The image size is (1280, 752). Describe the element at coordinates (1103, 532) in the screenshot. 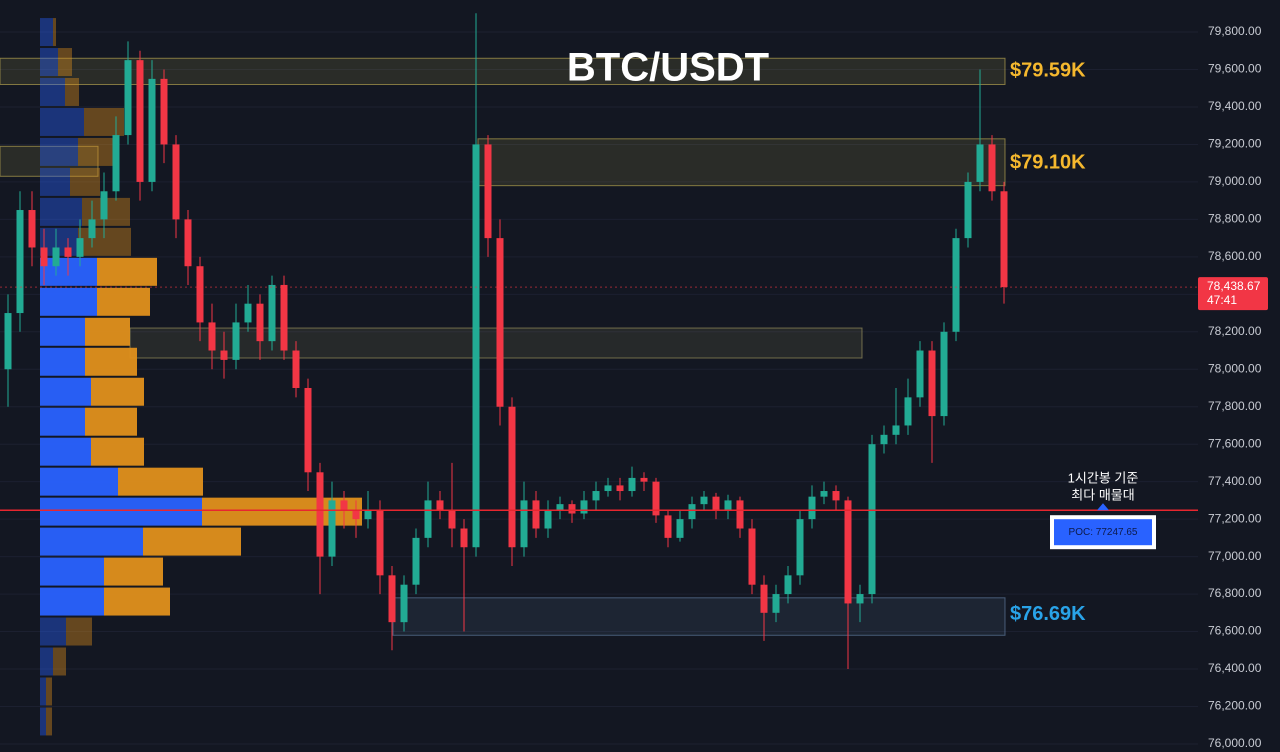

I see `poc-label: POC: 77247.65` at that location.